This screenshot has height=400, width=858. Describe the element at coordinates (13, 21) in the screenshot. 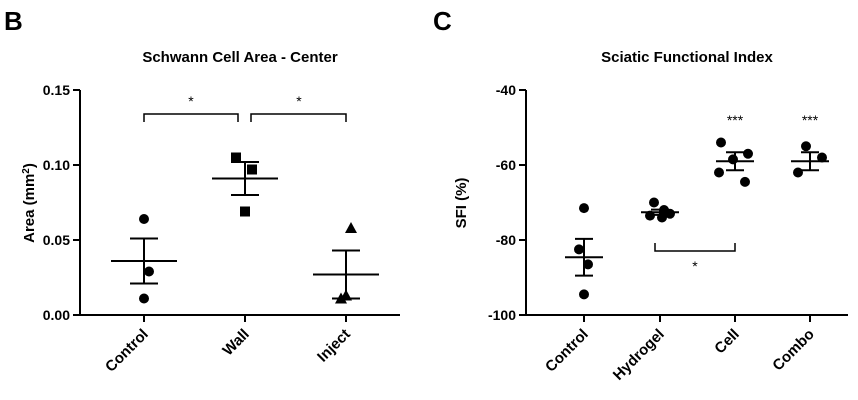

I see `panel-b-letter: B` at that location.